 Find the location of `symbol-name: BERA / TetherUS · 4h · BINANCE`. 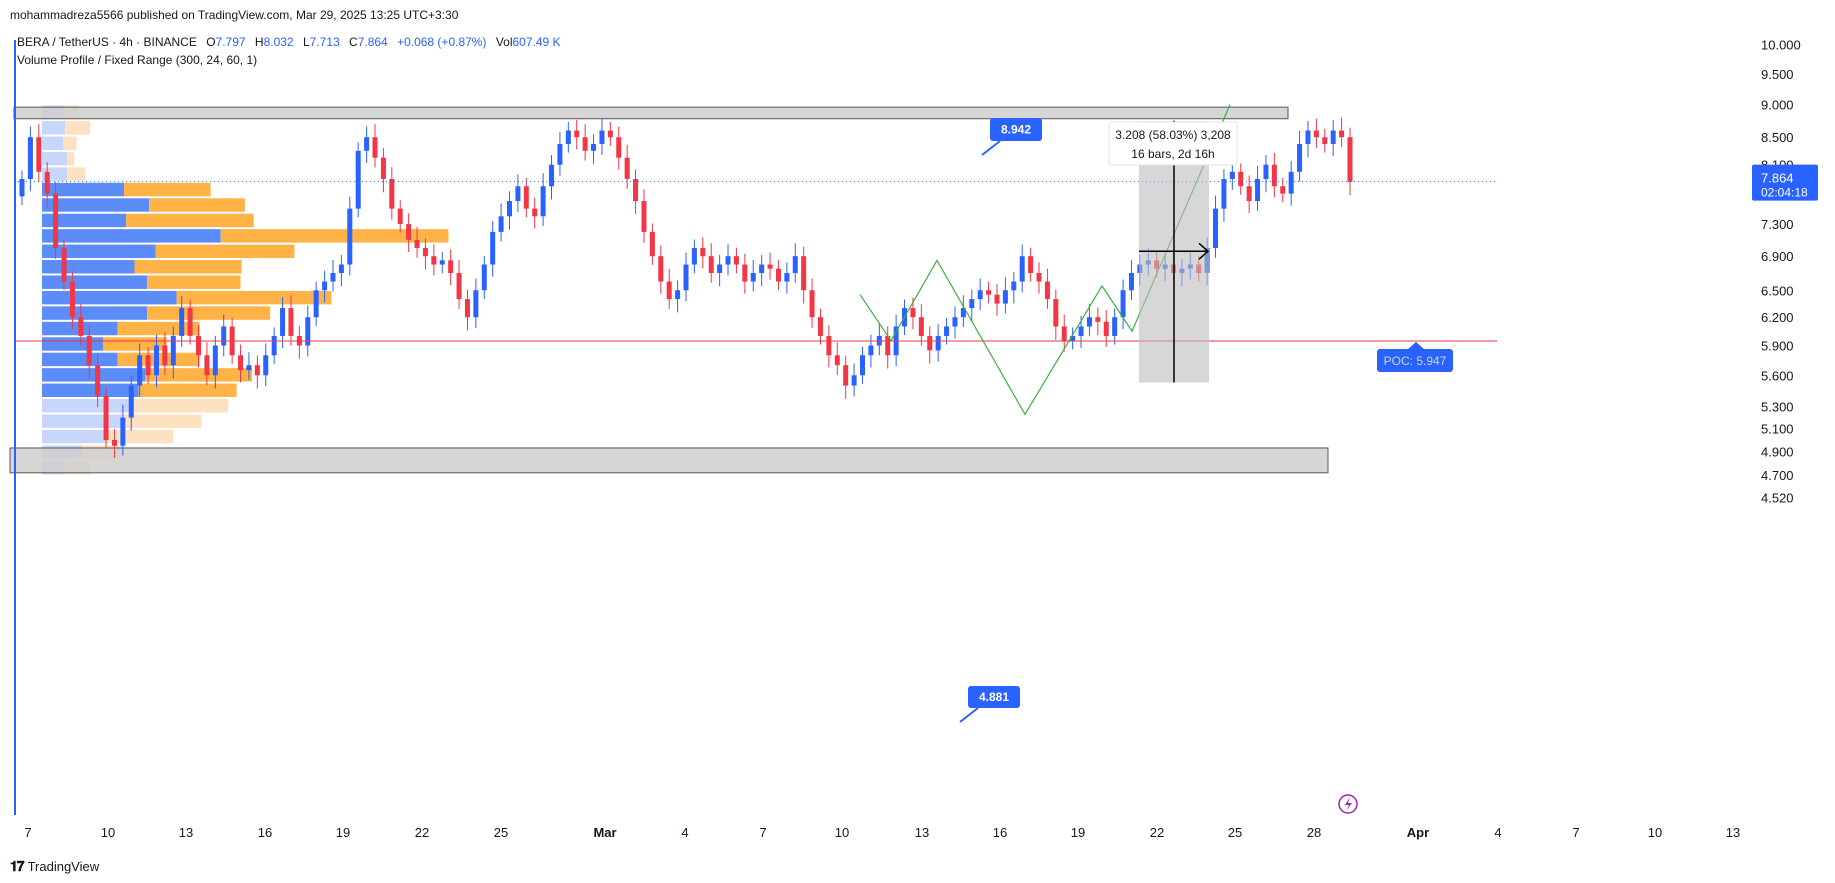

symbol-name: BERA / TetherUS · 4h · BINANCE is located at coordinates (107, 42).